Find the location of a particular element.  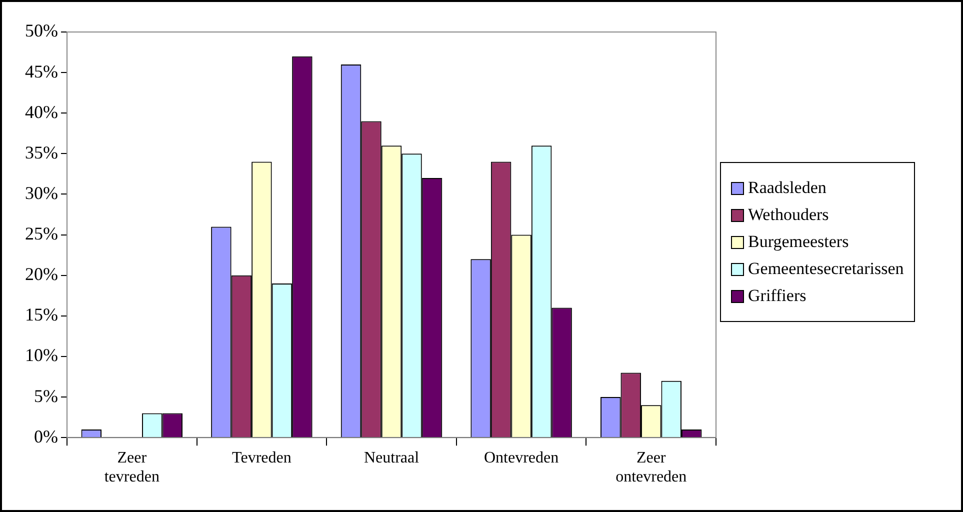

y-tick-label: 20% is located at coordinates (41, 274).